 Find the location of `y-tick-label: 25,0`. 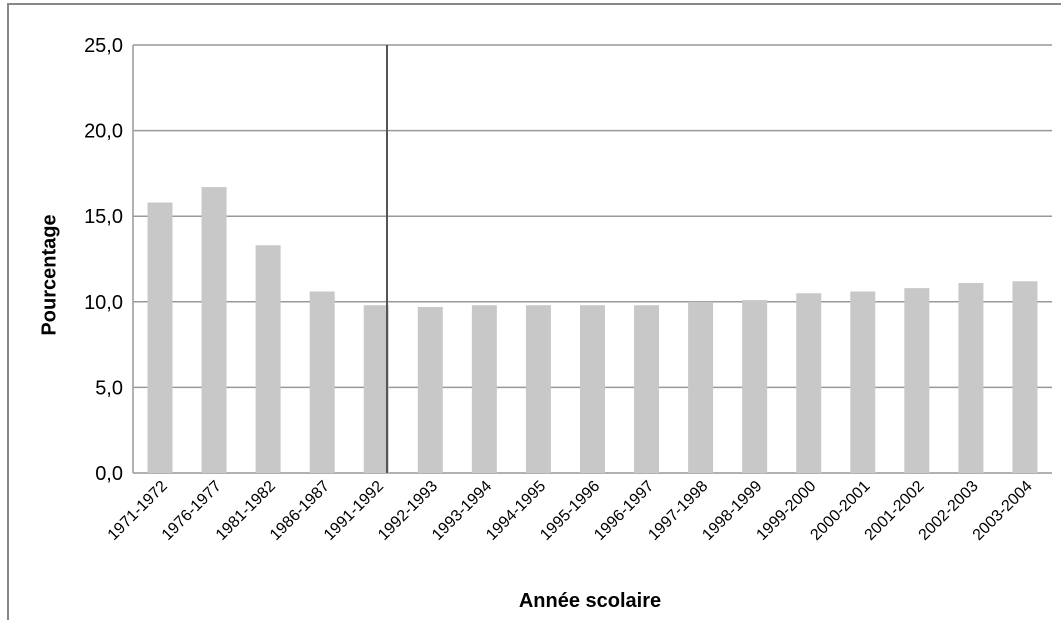

y-tick-label: 25,0 is located at coordinates (103, 46).